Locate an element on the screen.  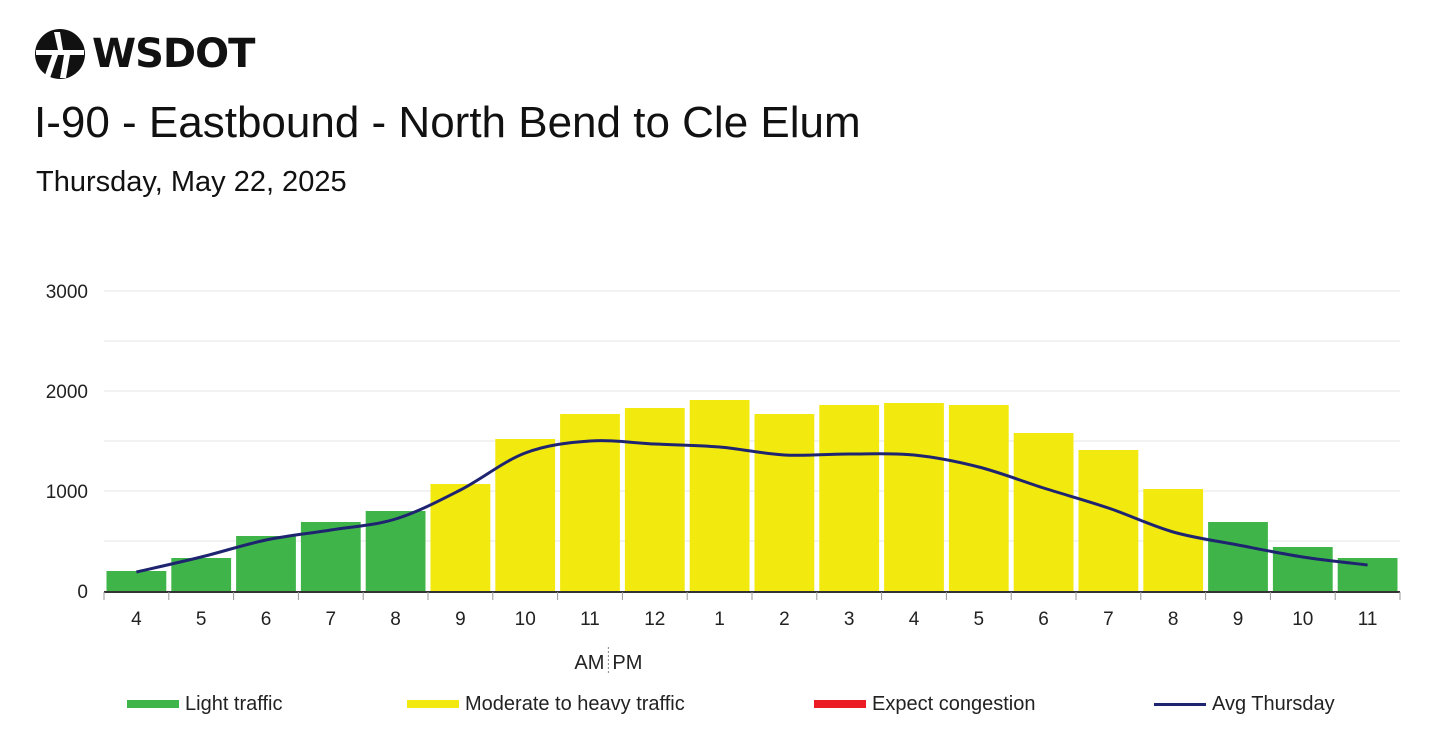
legend-label: Avg Thursday is located at coordinates (1273, 703).